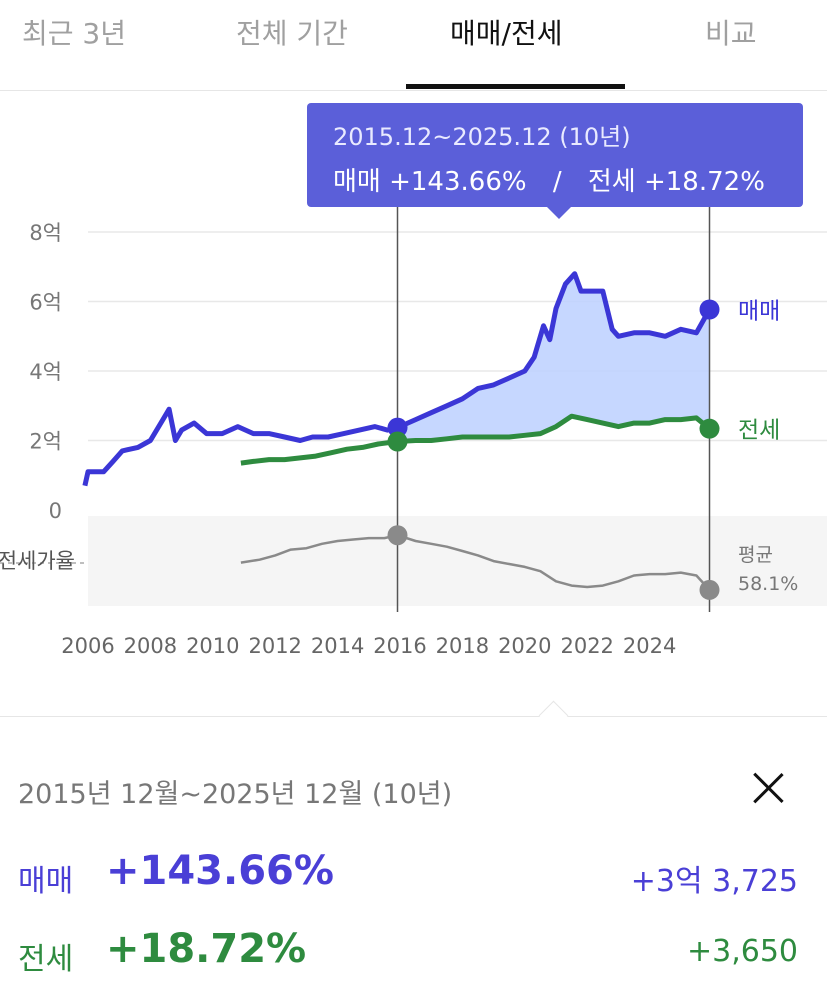  What do you see at coordinates (220, 871) in the screenshot?
I see `summary-sale-pct: +143.66%` at bounding box center [220, 871].